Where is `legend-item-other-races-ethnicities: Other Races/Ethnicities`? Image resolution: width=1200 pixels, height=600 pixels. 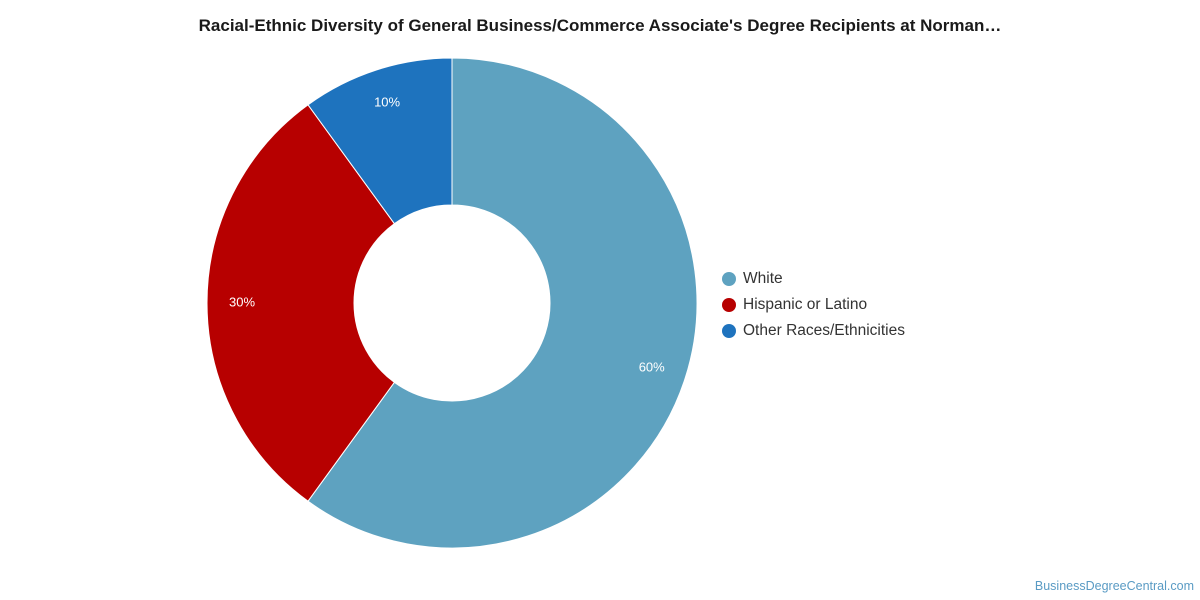 legend-item-other-races-ethnicities: Other Races/Ethnicities is located at coordinates (813, 331).